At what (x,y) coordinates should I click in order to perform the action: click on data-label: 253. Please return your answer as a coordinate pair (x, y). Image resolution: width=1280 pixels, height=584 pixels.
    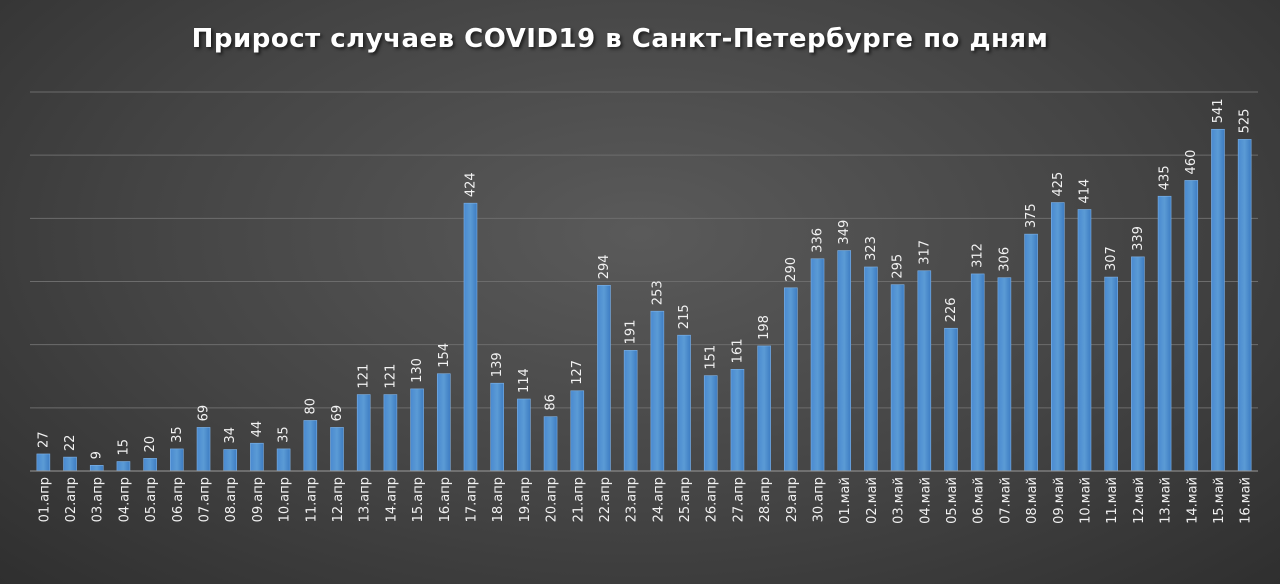
    Looking at the image, I should click on (657, 292).